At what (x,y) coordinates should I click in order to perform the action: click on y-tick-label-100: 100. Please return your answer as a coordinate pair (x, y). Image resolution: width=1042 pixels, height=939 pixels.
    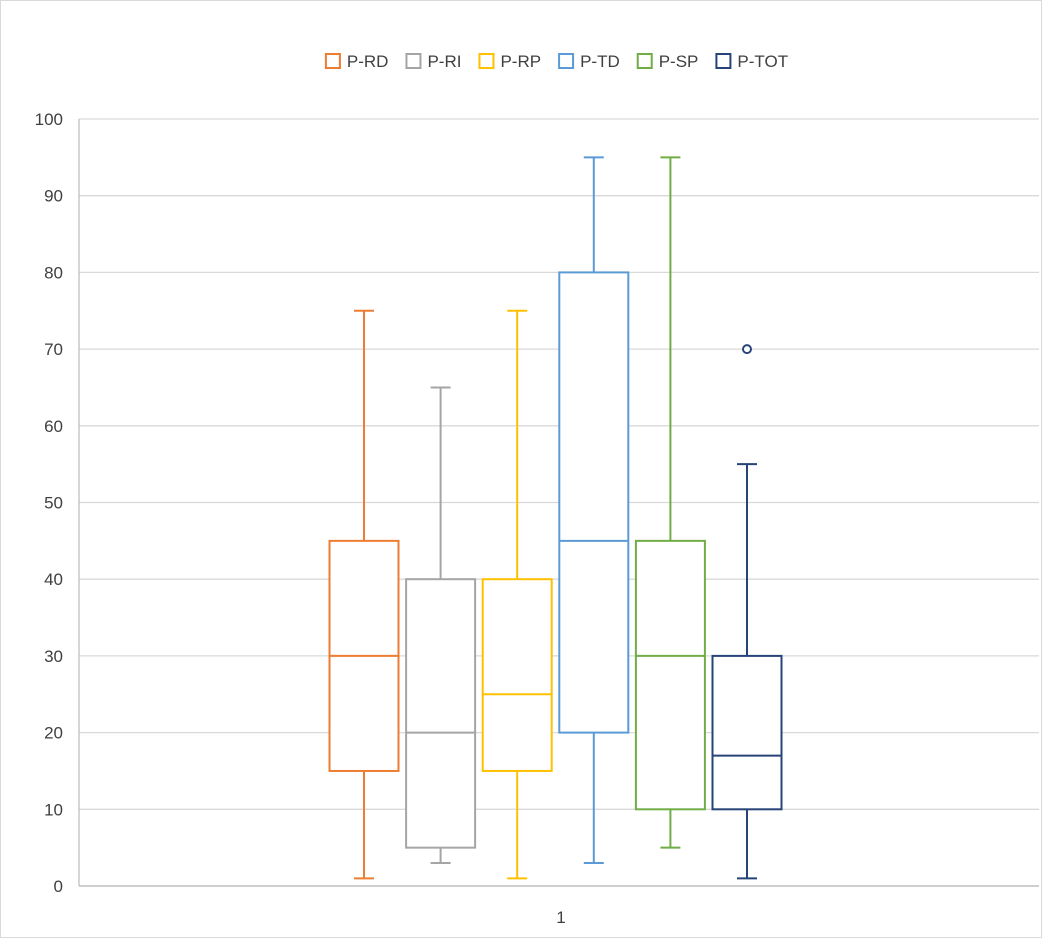
    Looking at the image, I should click on (49, 119).